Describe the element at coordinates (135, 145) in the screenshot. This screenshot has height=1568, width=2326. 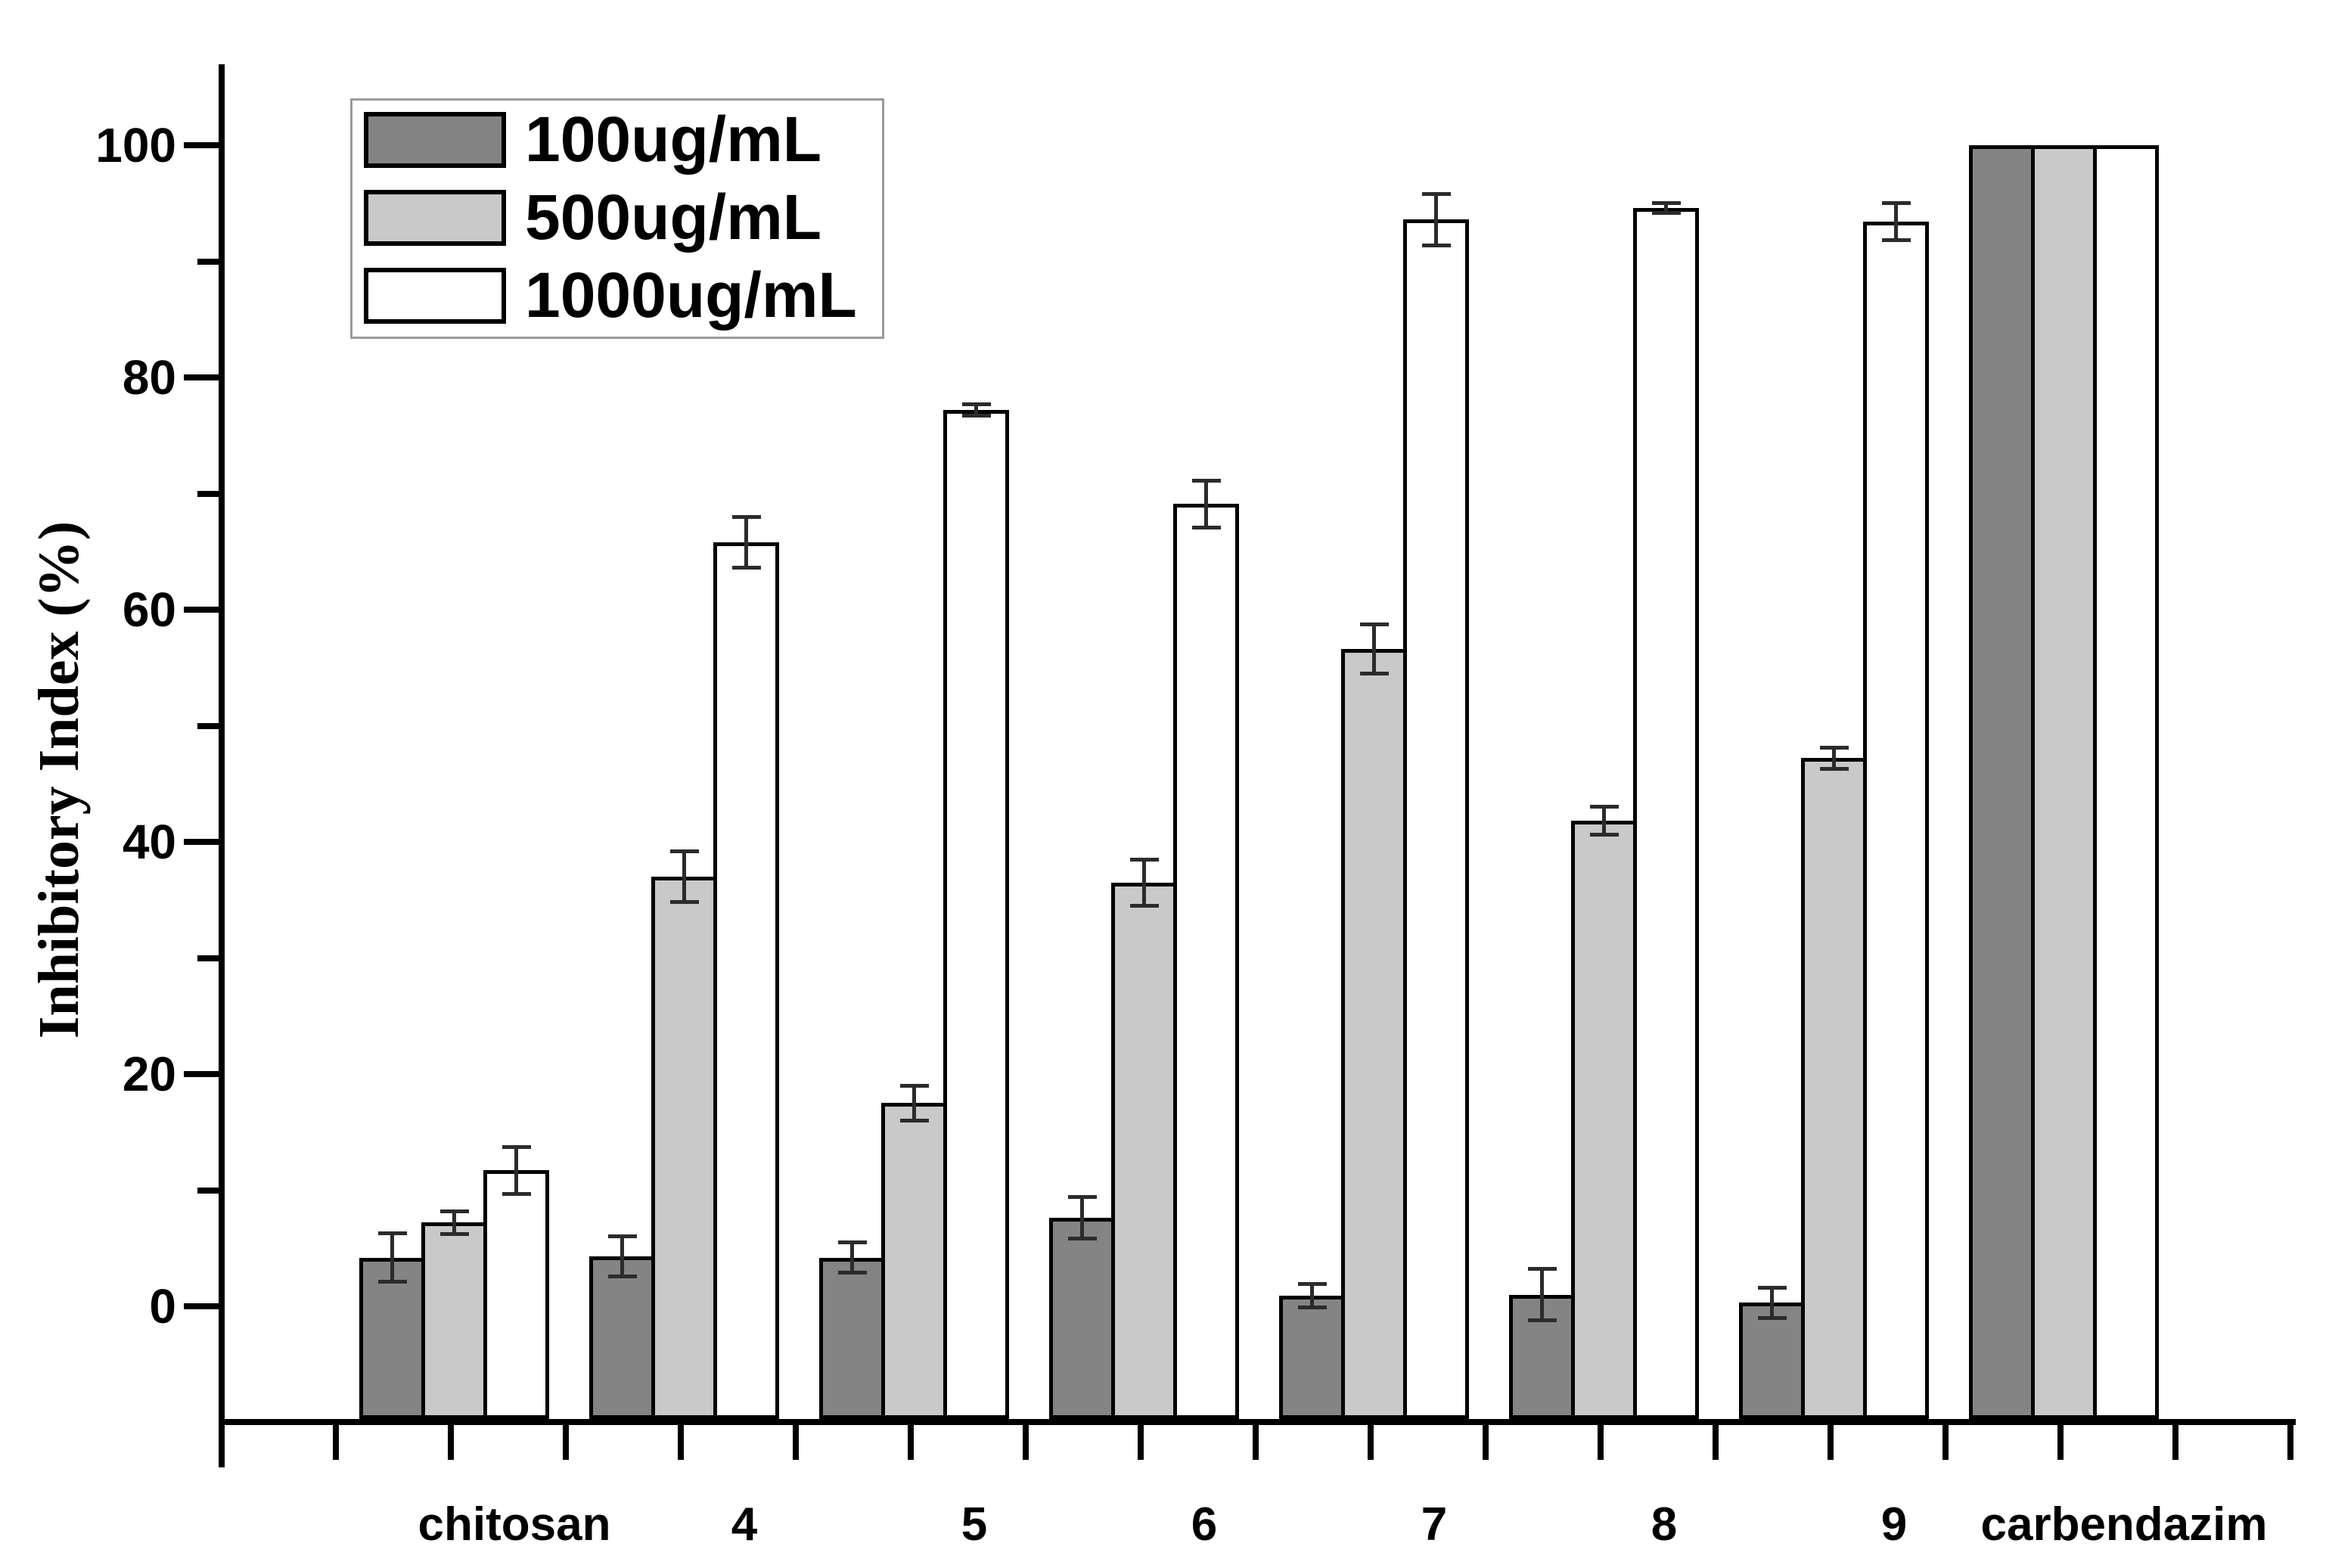
I see `y-tick-label: 100` at that location.